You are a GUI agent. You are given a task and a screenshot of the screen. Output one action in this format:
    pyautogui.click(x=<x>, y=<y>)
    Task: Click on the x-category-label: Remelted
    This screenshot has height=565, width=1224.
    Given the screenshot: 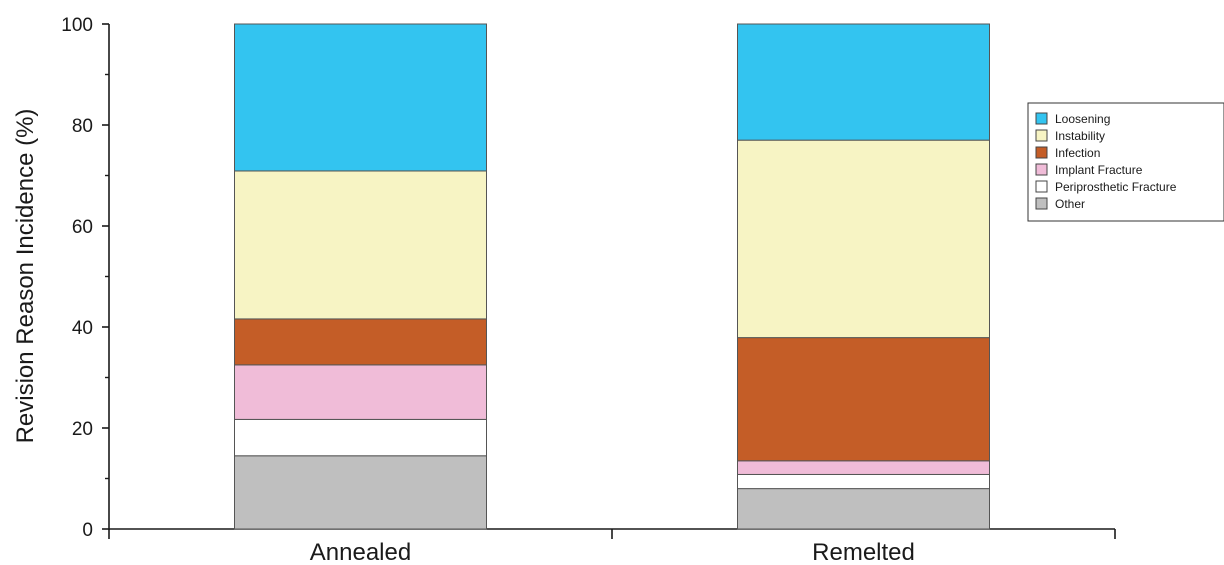 What is the action you would take?
    pyautogui.click(x=863, y=552)
    